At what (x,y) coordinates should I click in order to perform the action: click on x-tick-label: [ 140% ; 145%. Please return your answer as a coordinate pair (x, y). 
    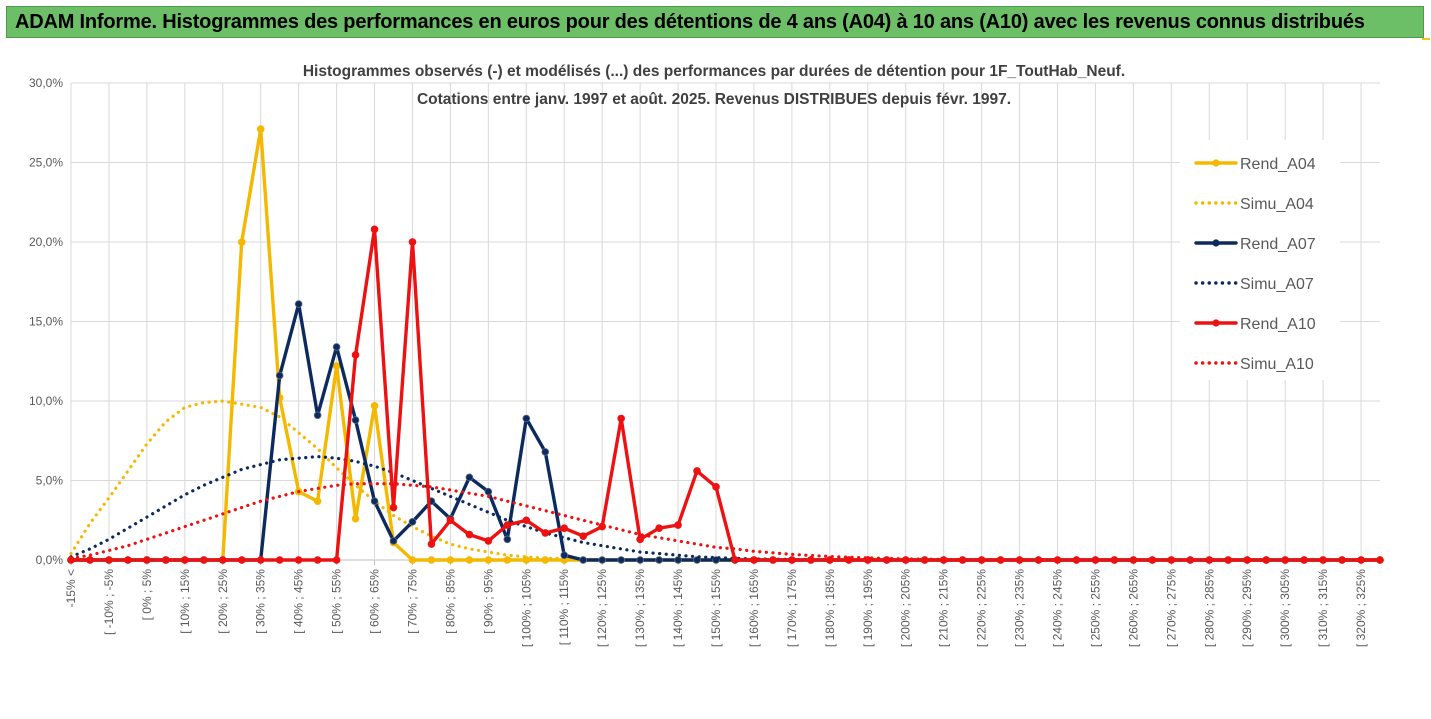
    Looking at the image, I should click on (678, 608).